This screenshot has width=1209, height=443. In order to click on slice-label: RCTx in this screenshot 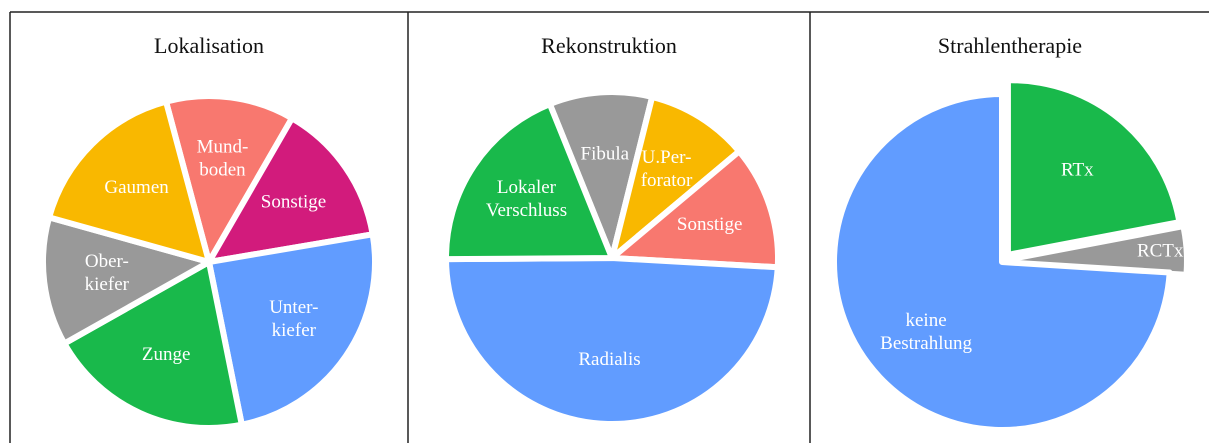, I will do `click(1160, 250)`.